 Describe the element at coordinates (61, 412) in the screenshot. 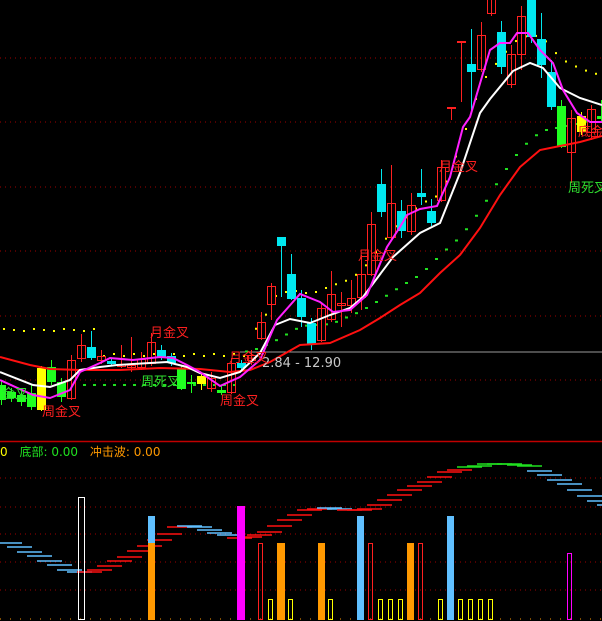

I see `annotation-week-golden-cross: 周金叉` at that location.